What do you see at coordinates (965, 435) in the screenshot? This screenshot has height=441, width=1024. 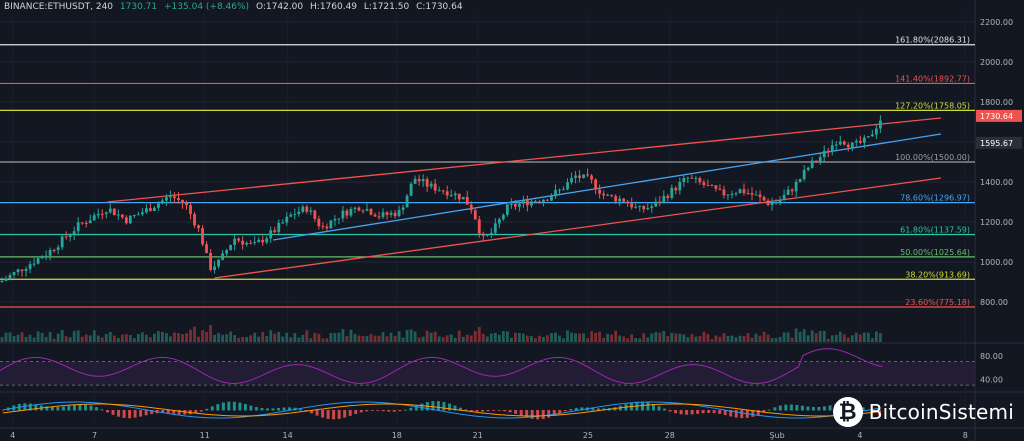 I see `x-tick-10: 8` at bounding box center [965, 435].